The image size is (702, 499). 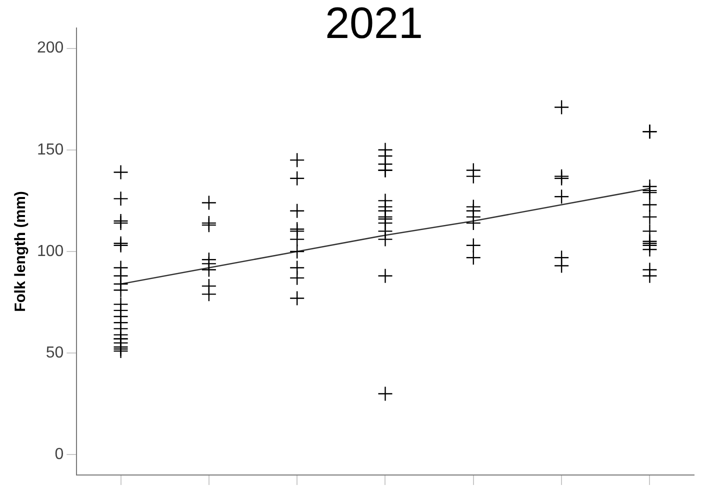 I want to click on y-axis-title: Folk length (mm), so click(x=21, y=251).